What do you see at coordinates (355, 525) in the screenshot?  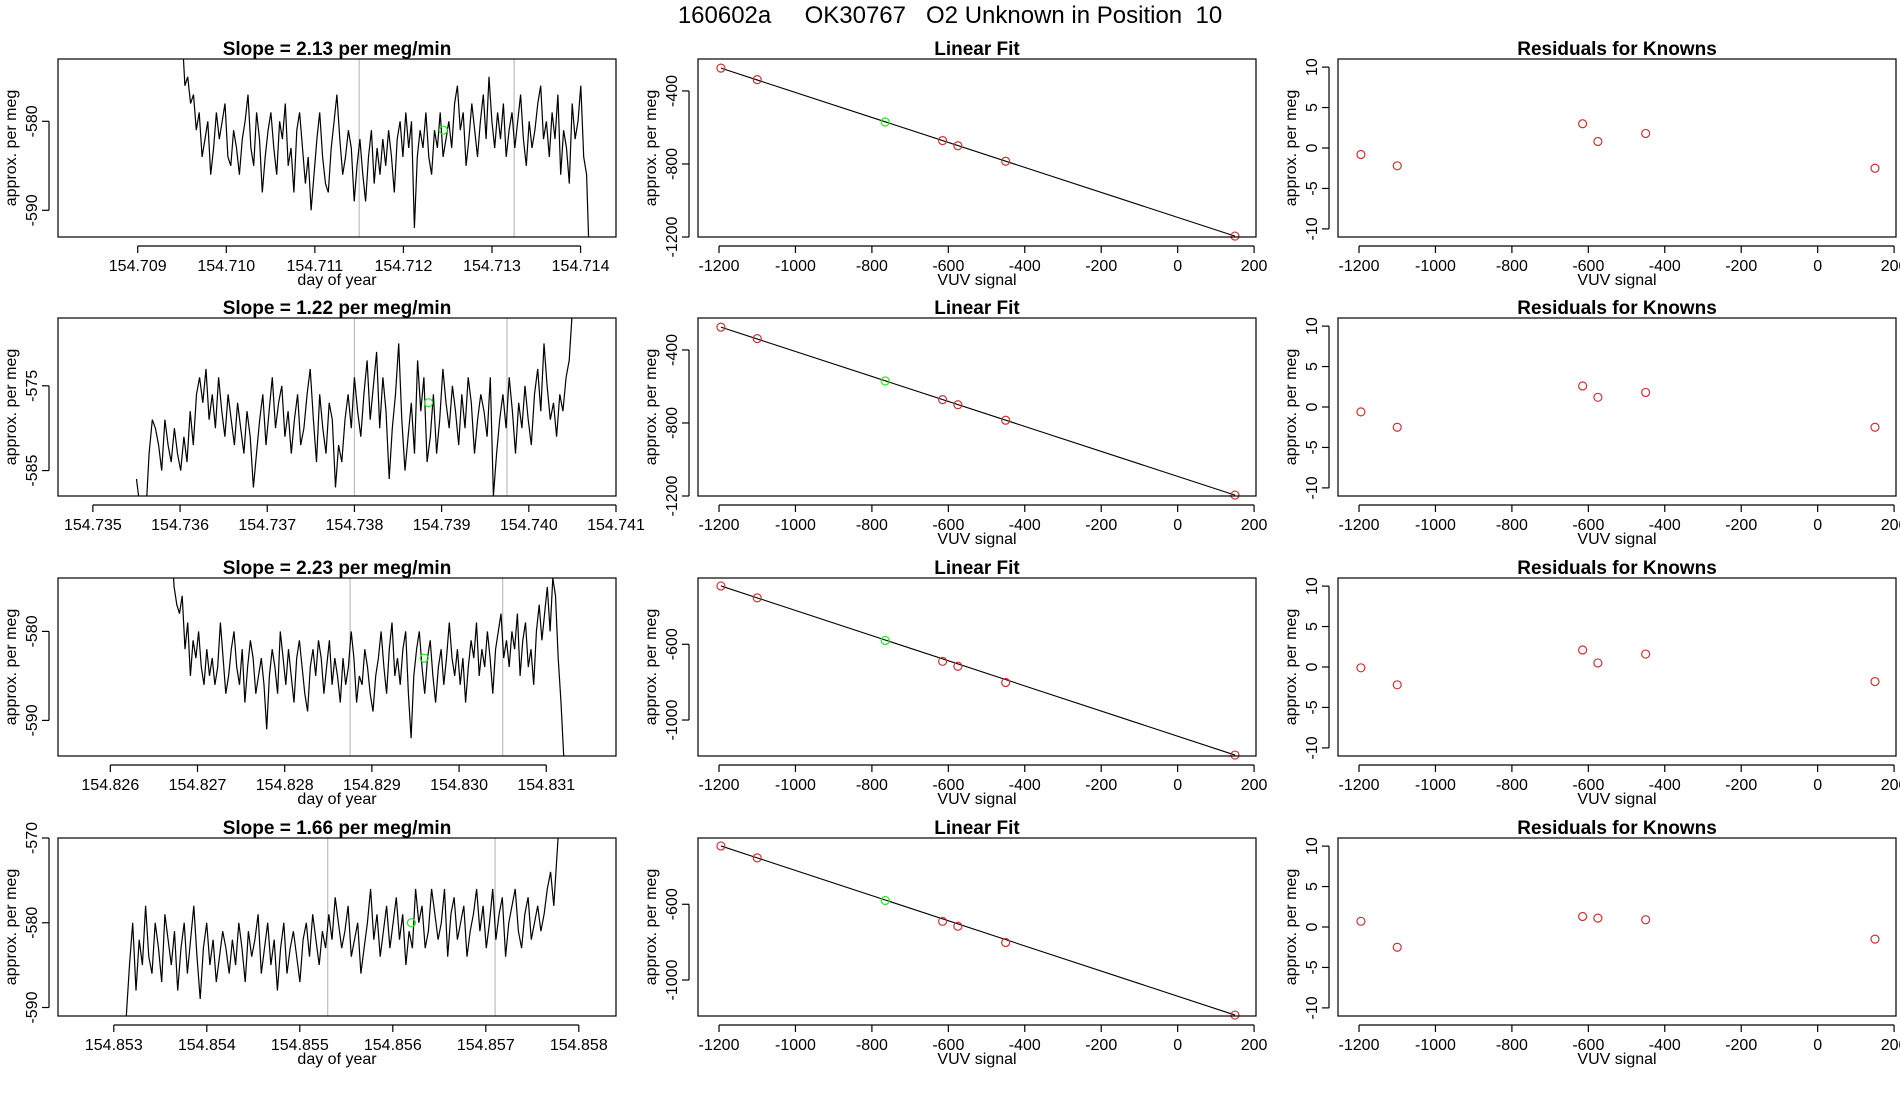 I see `p4-x-tick-label-4: 154.738` at bounding box center [355, 525].